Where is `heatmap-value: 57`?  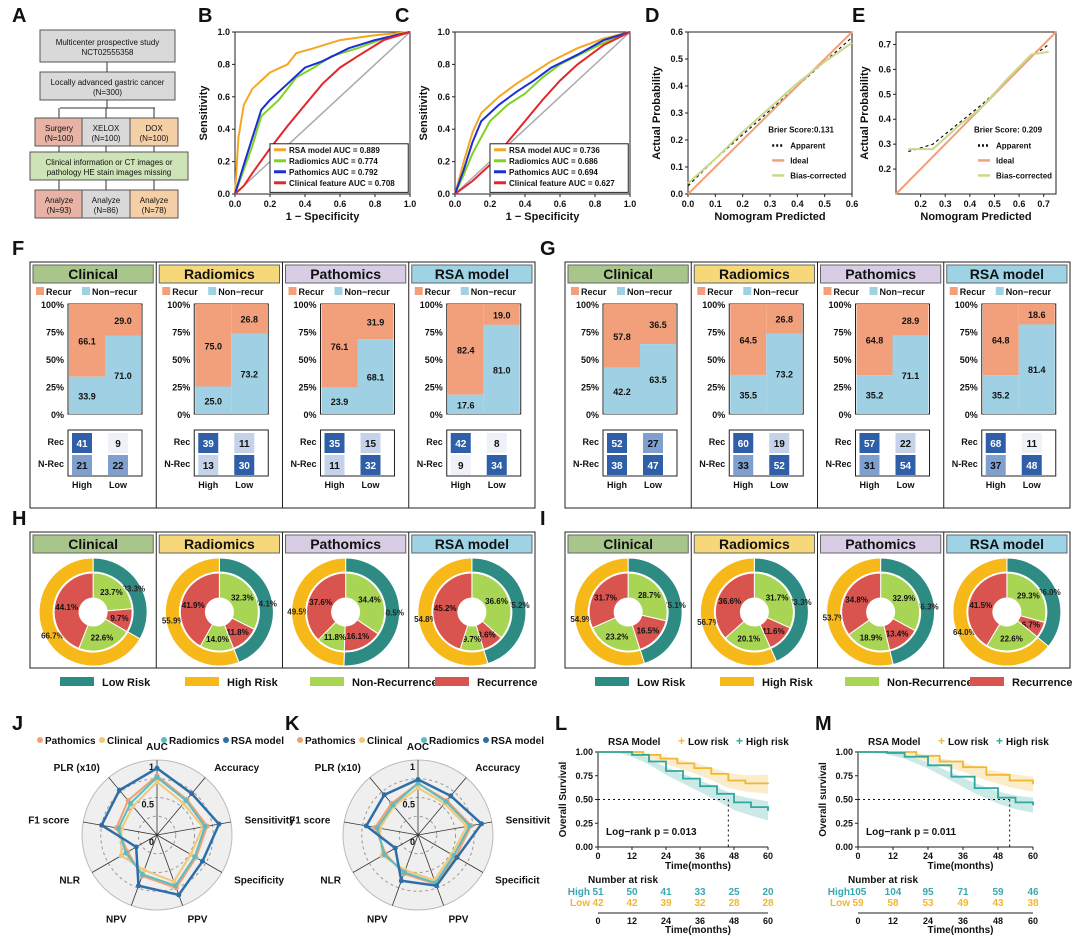
heatmap-value: 57 is located at coordinates (870, 444).